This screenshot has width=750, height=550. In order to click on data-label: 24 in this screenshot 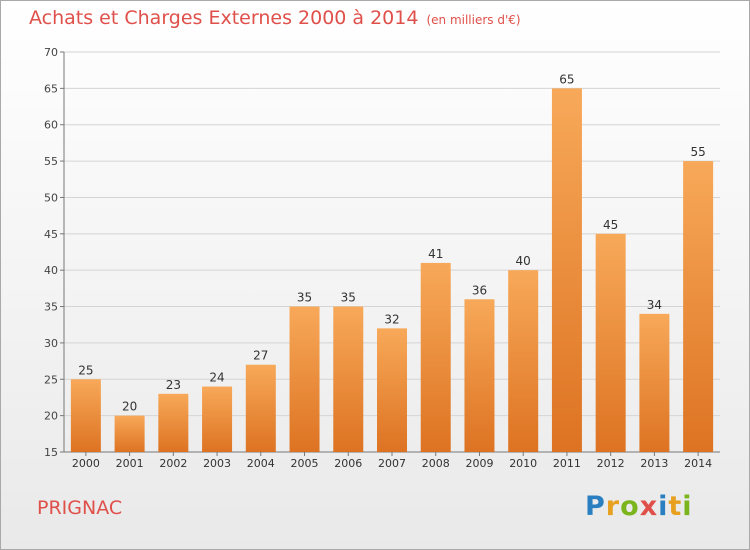, I will do `click(216, 378)`.